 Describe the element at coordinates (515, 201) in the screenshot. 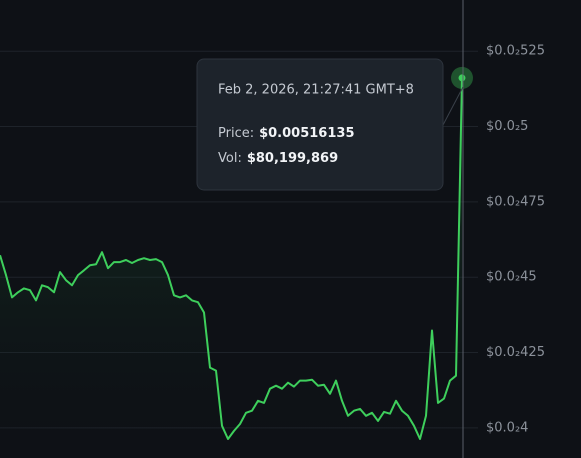

I see `y-tick-label: $0.0₂475` at that location.